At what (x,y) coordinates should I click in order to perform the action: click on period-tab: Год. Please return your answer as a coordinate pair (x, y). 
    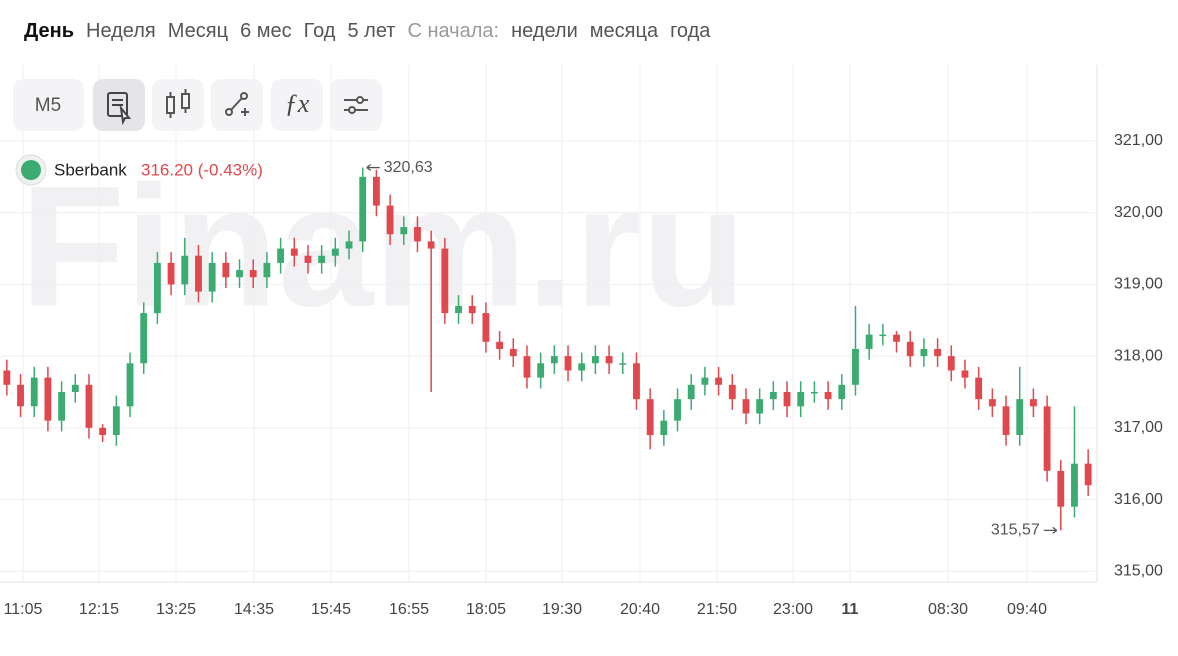
    Looking at the image, I should click on (319, 31).